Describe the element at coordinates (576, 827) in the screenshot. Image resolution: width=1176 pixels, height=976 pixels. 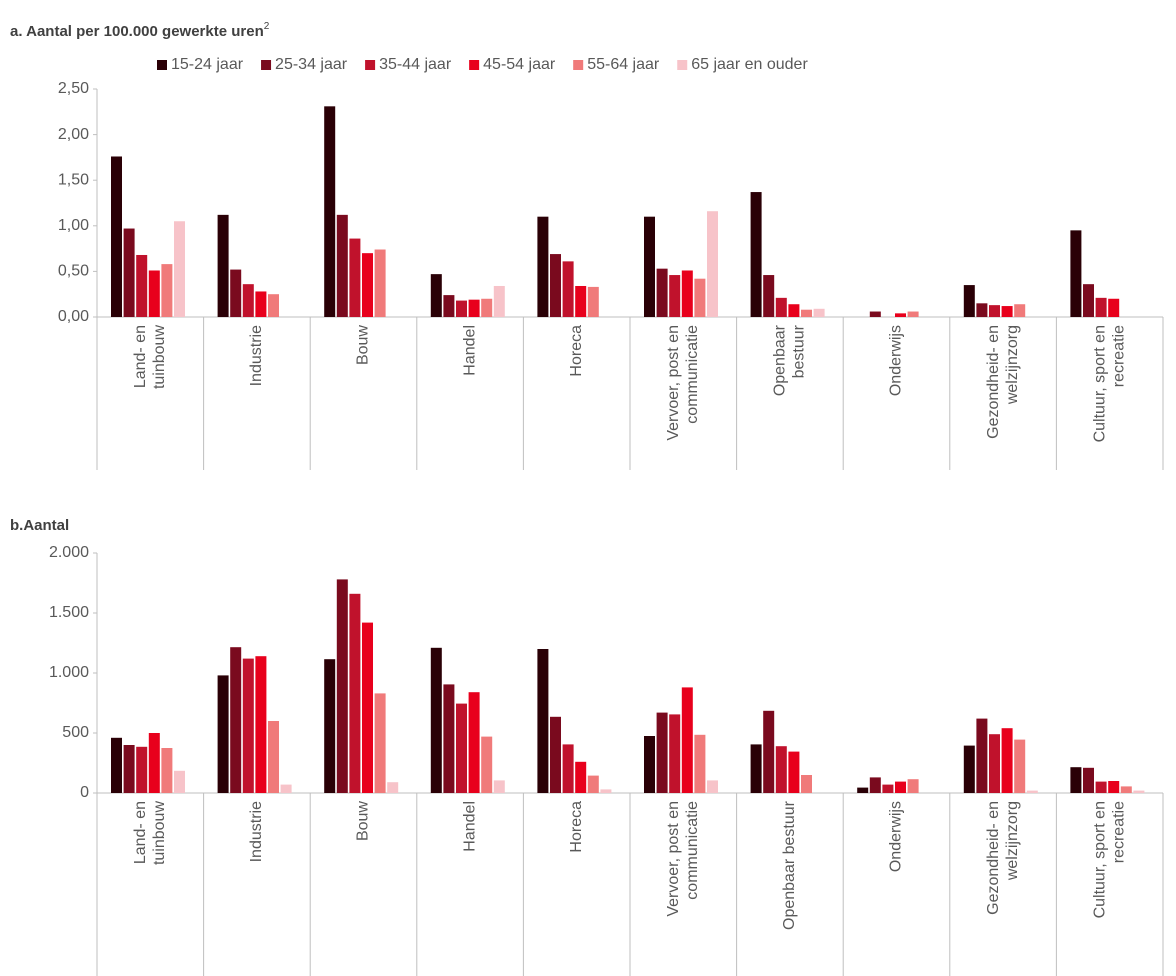
I see `x-tick-label: Horeca` at that location.